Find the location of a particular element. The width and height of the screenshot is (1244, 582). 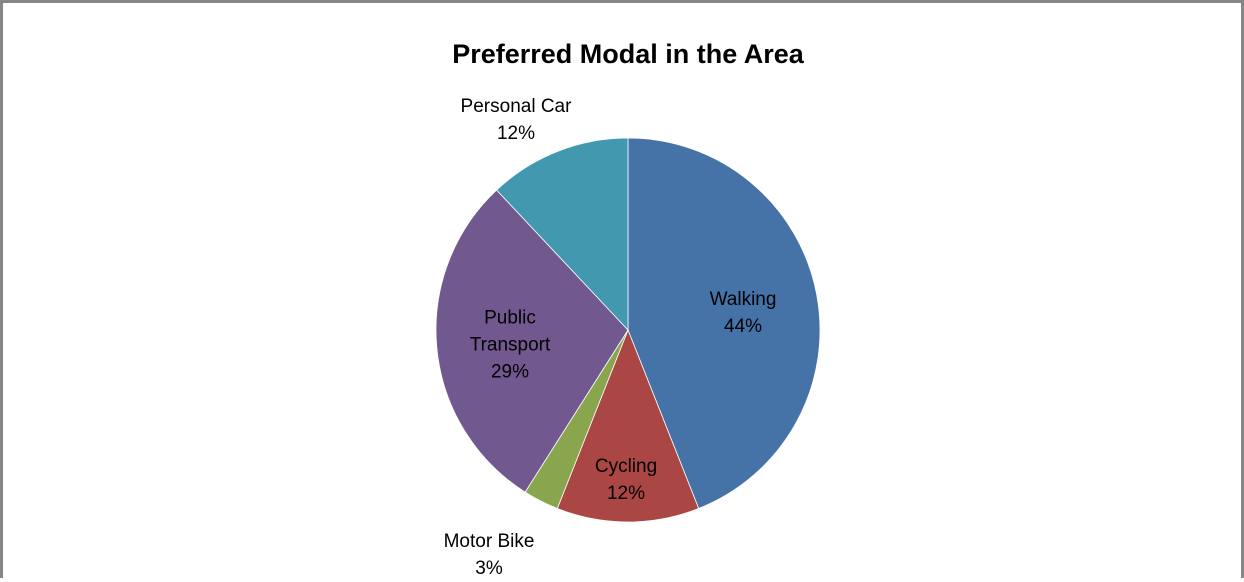

slice-label: Personal Car 12% is located at coordinates (516, 120).